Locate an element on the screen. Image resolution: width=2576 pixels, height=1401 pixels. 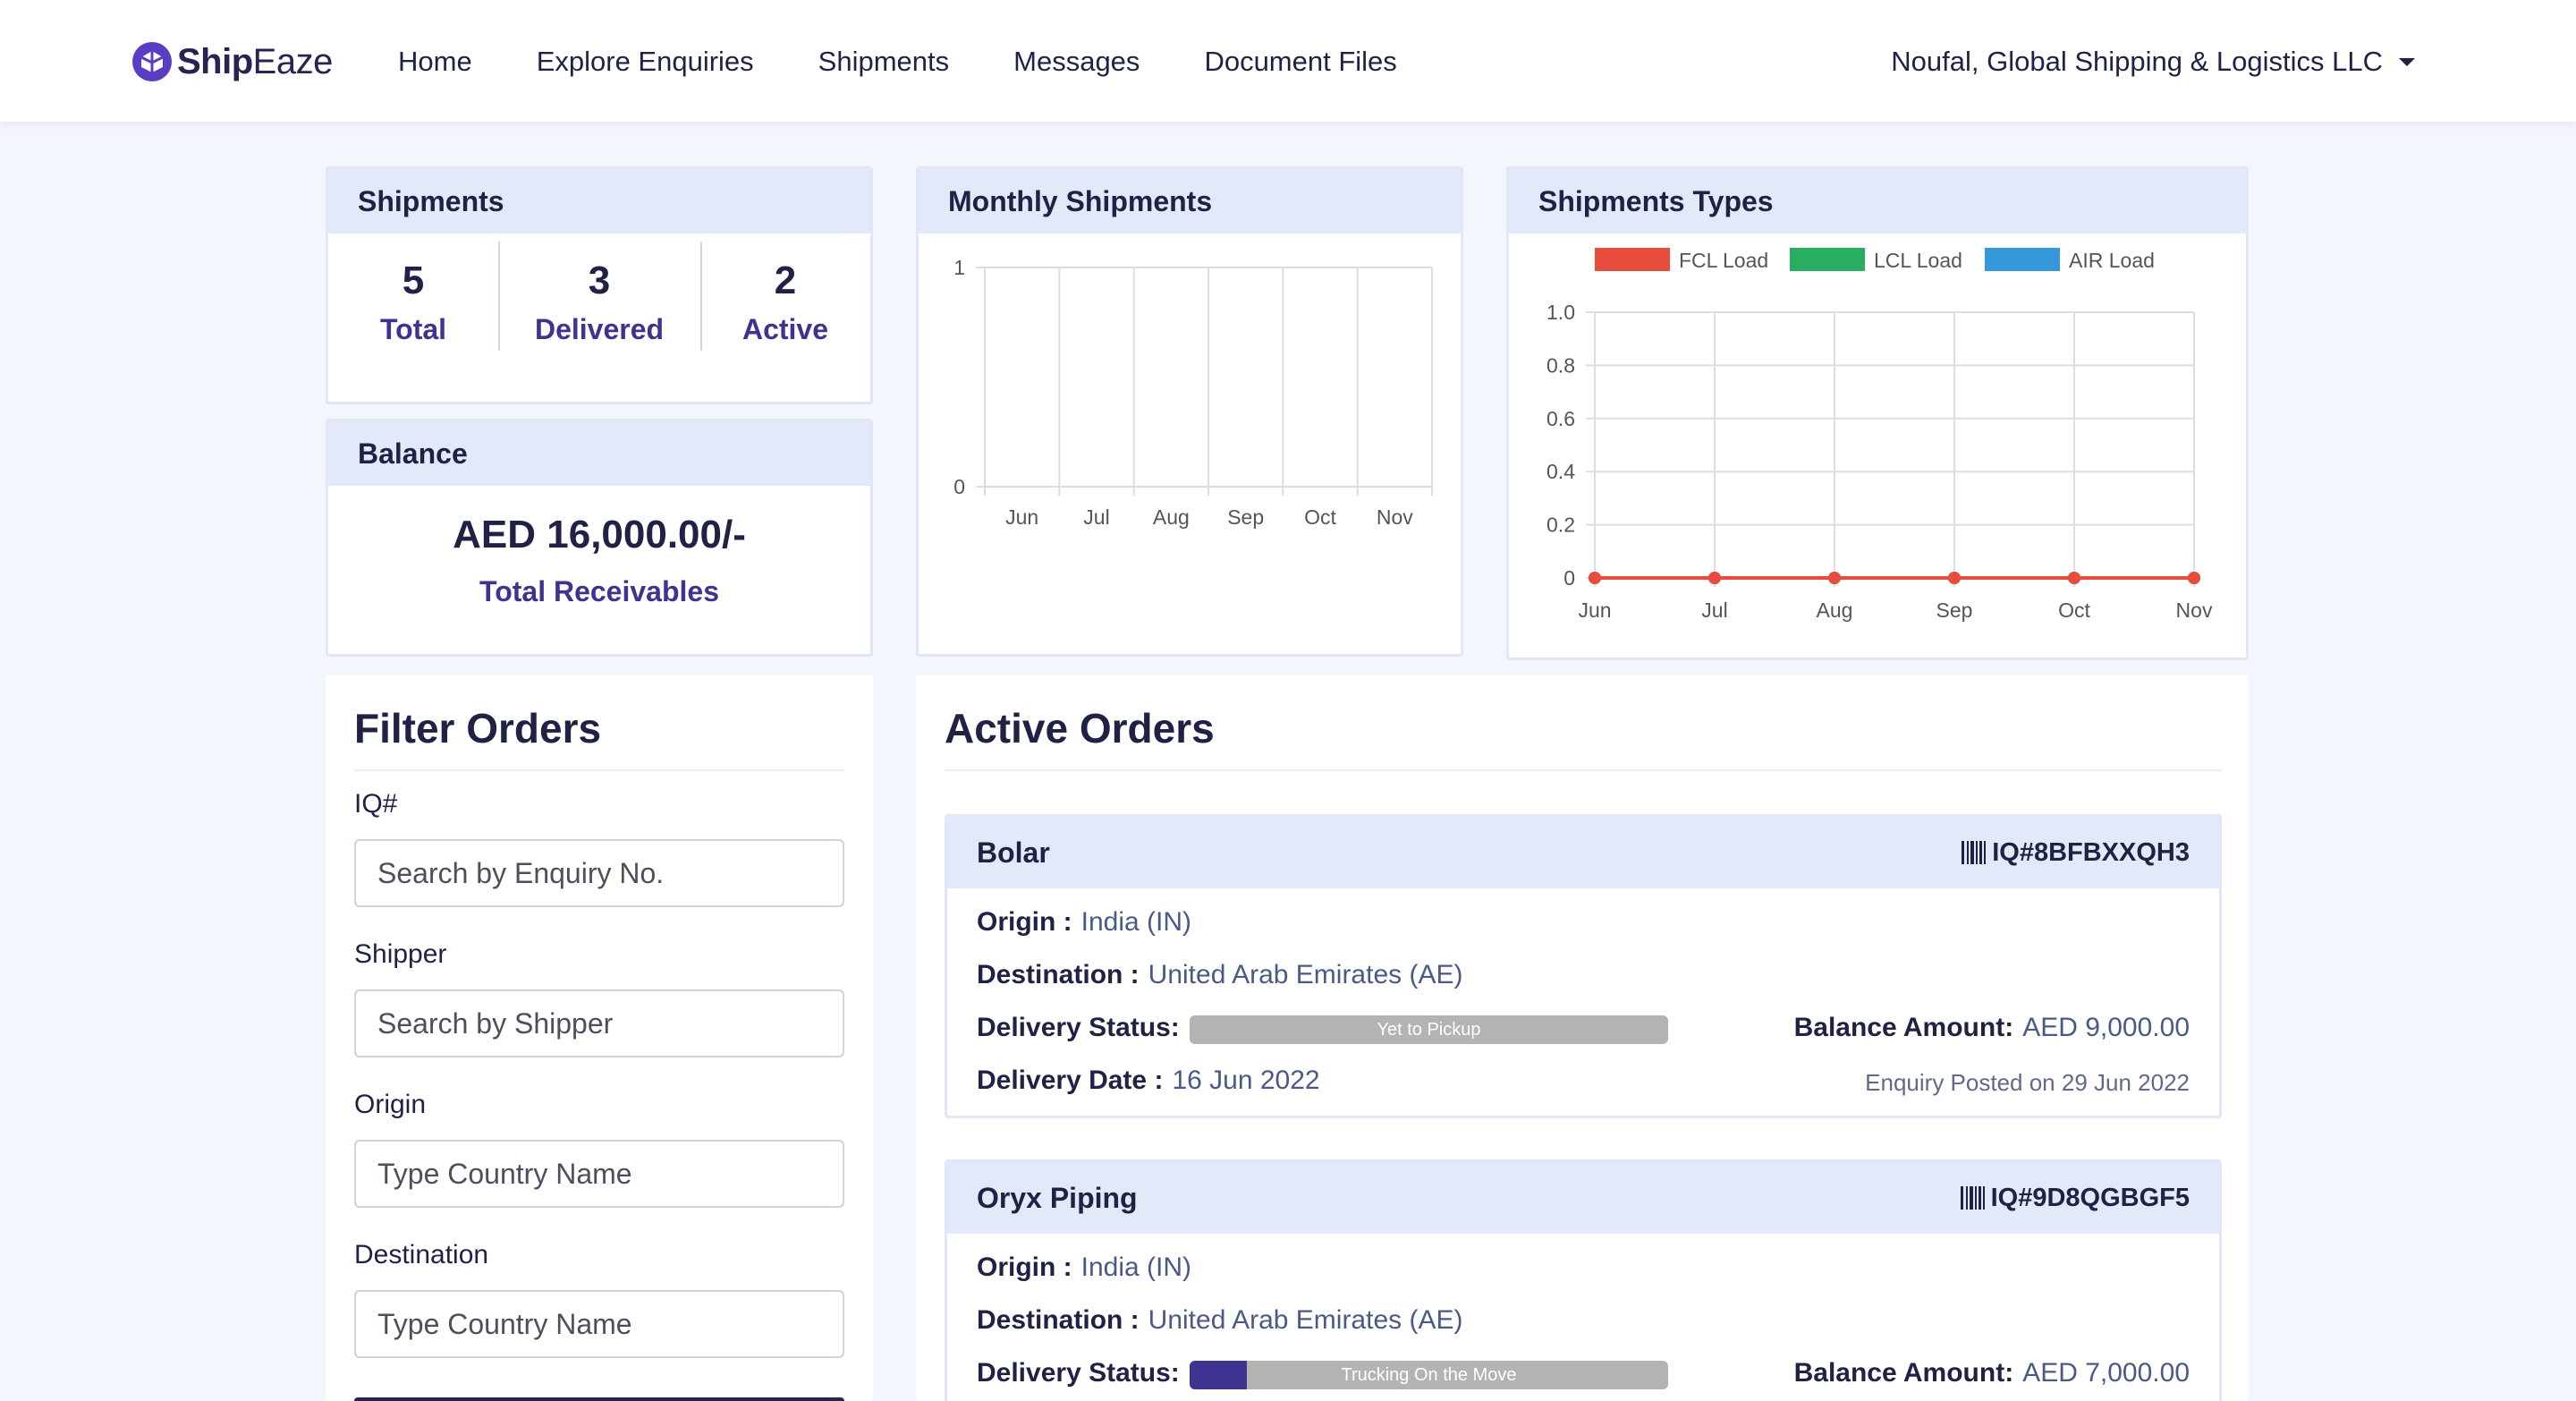
brand-logo: ShipEaze is located at coordinates (232, 61).